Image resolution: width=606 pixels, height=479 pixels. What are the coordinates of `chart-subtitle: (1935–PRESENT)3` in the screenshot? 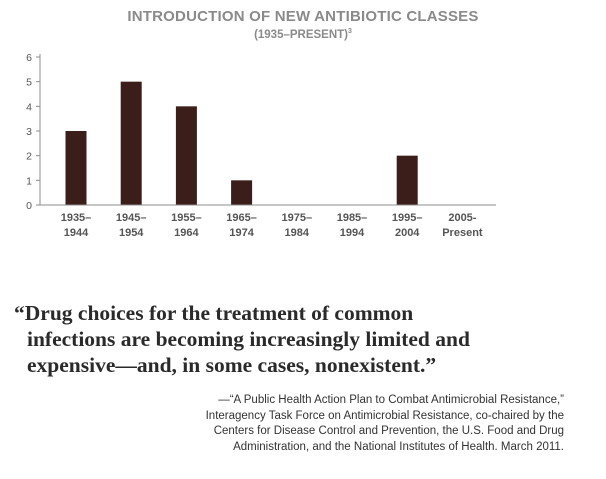 It's located at (303, 34).